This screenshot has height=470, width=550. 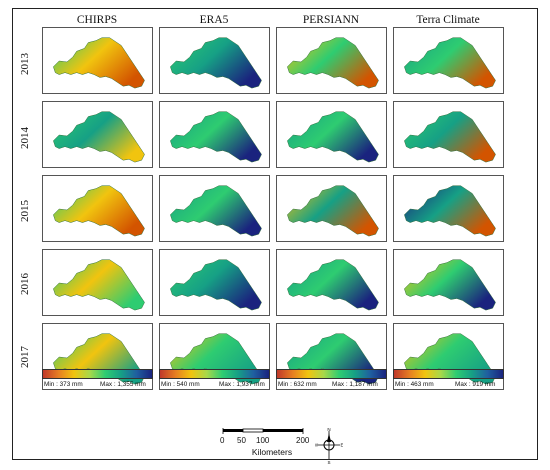 I want to click on scale-tick-100: 100, so click(x=263, y=440).